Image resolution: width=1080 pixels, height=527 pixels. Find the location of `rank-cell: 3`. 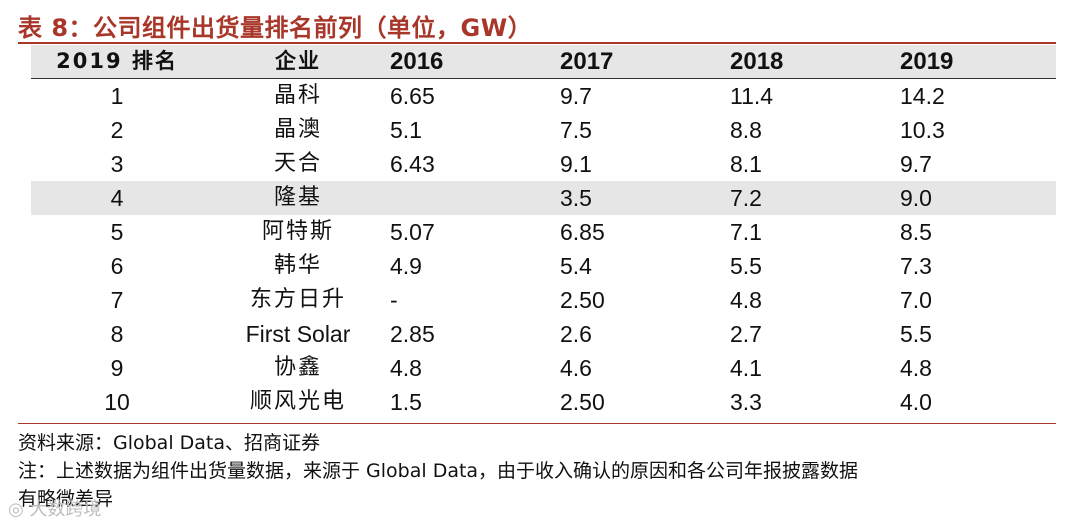

rank-cell: 3 is located at coordinates (117, 164).